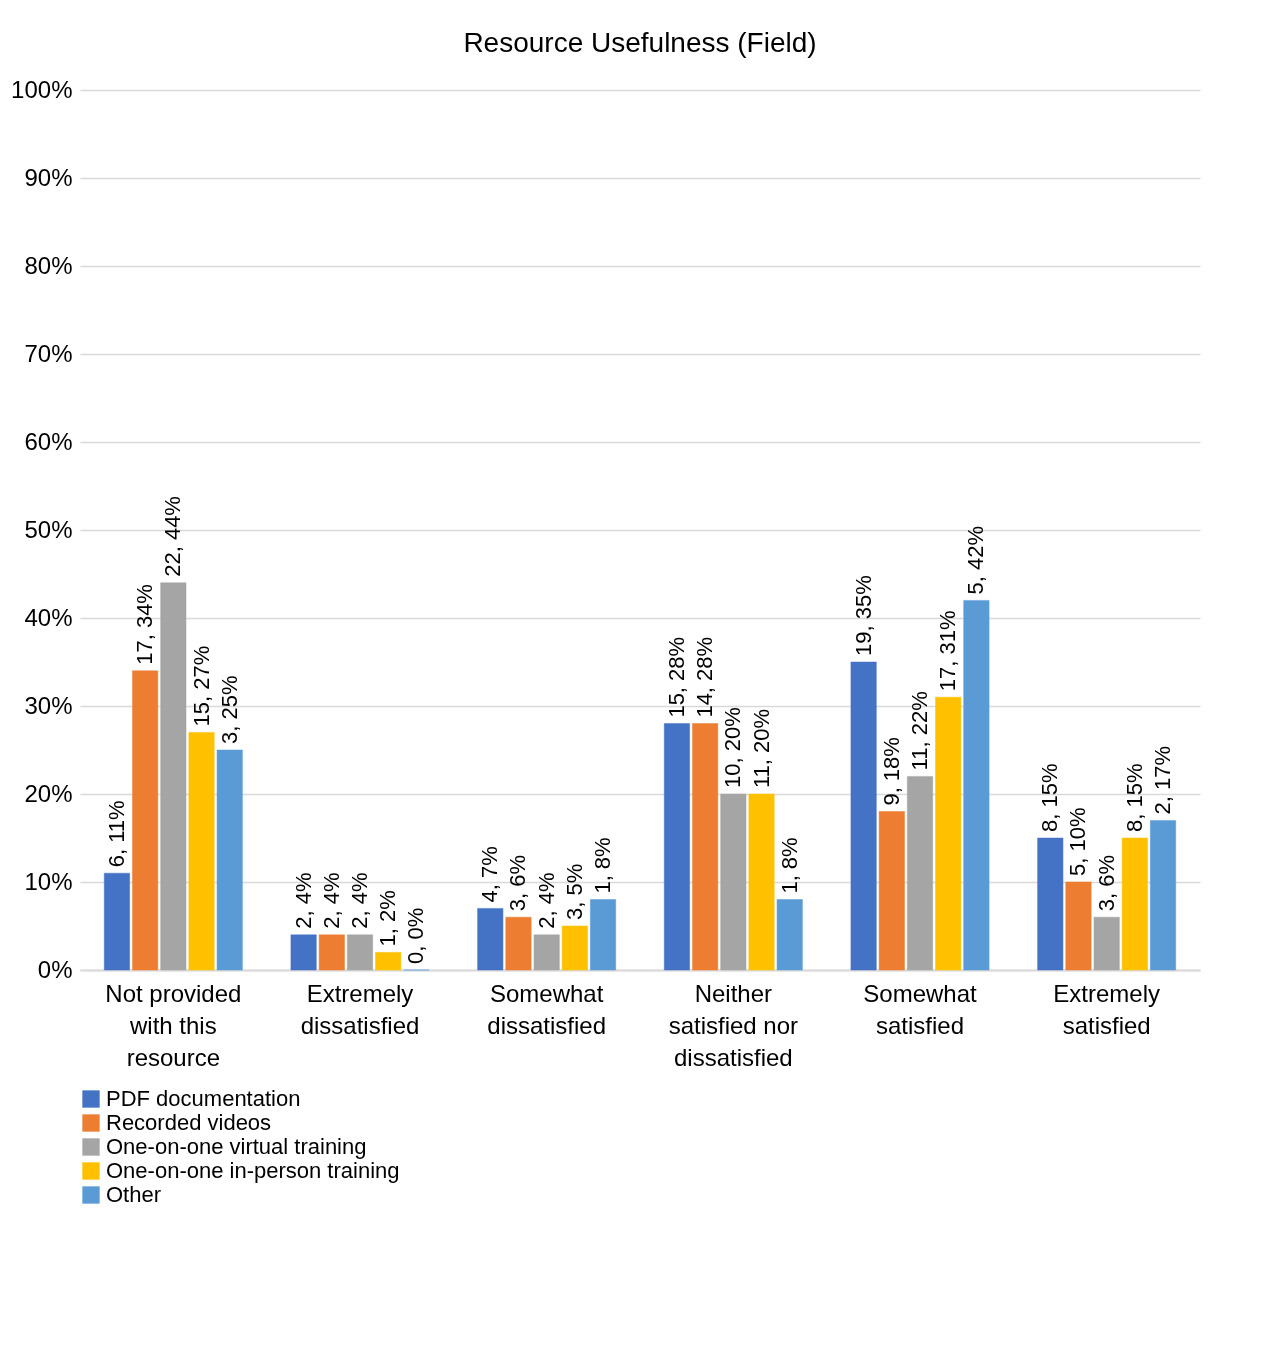 This screenshot has height=1365, width=1262. Describe the element at coordinates (976, 560) in the screenshot. I see `data-label: 5, 42%` at that location.